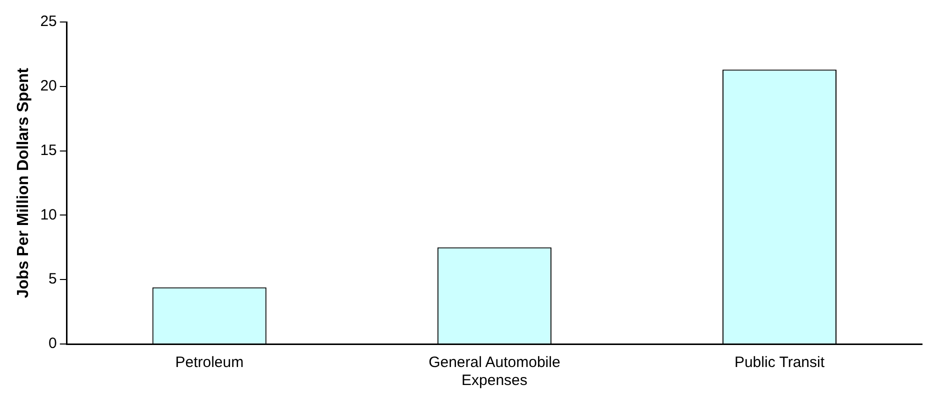  Describe the element at coordinates (48, 150) in the screenshot. I see `y-tick-label: 15` at that location.